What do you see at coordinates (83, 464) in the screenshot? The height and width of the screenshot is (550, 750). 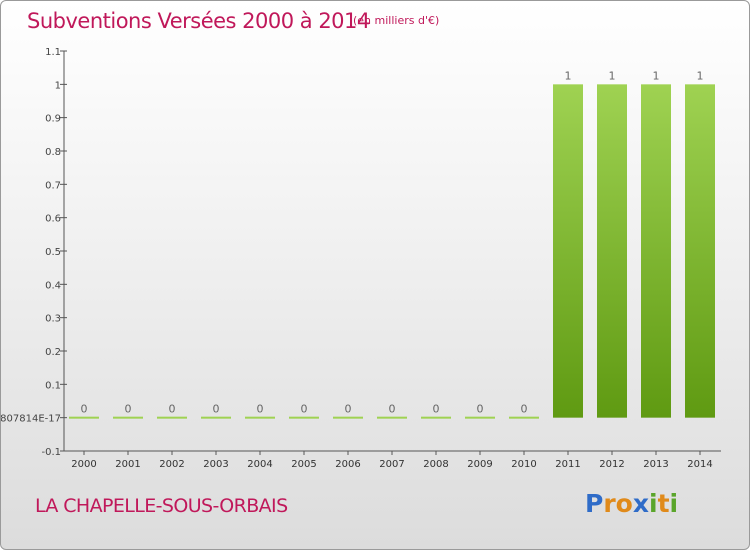 I see `x-tick-label: 2000` at bounding box center [83, 464].